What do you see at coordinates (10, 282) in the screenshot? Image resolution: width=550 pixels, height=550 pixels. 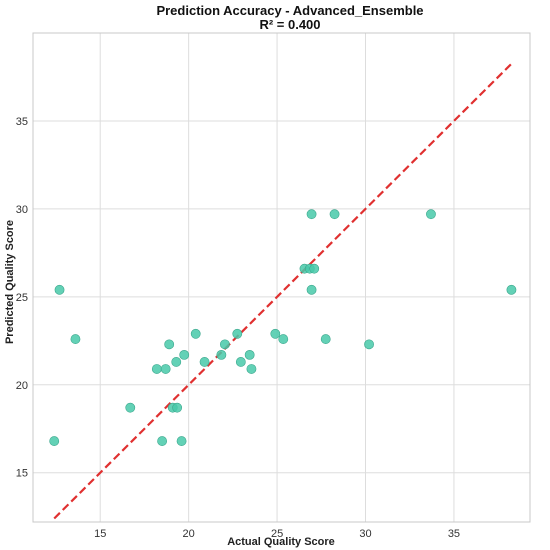 I see `y-axis-label: Predicted Quality Score` at bounding box center [10, 282].